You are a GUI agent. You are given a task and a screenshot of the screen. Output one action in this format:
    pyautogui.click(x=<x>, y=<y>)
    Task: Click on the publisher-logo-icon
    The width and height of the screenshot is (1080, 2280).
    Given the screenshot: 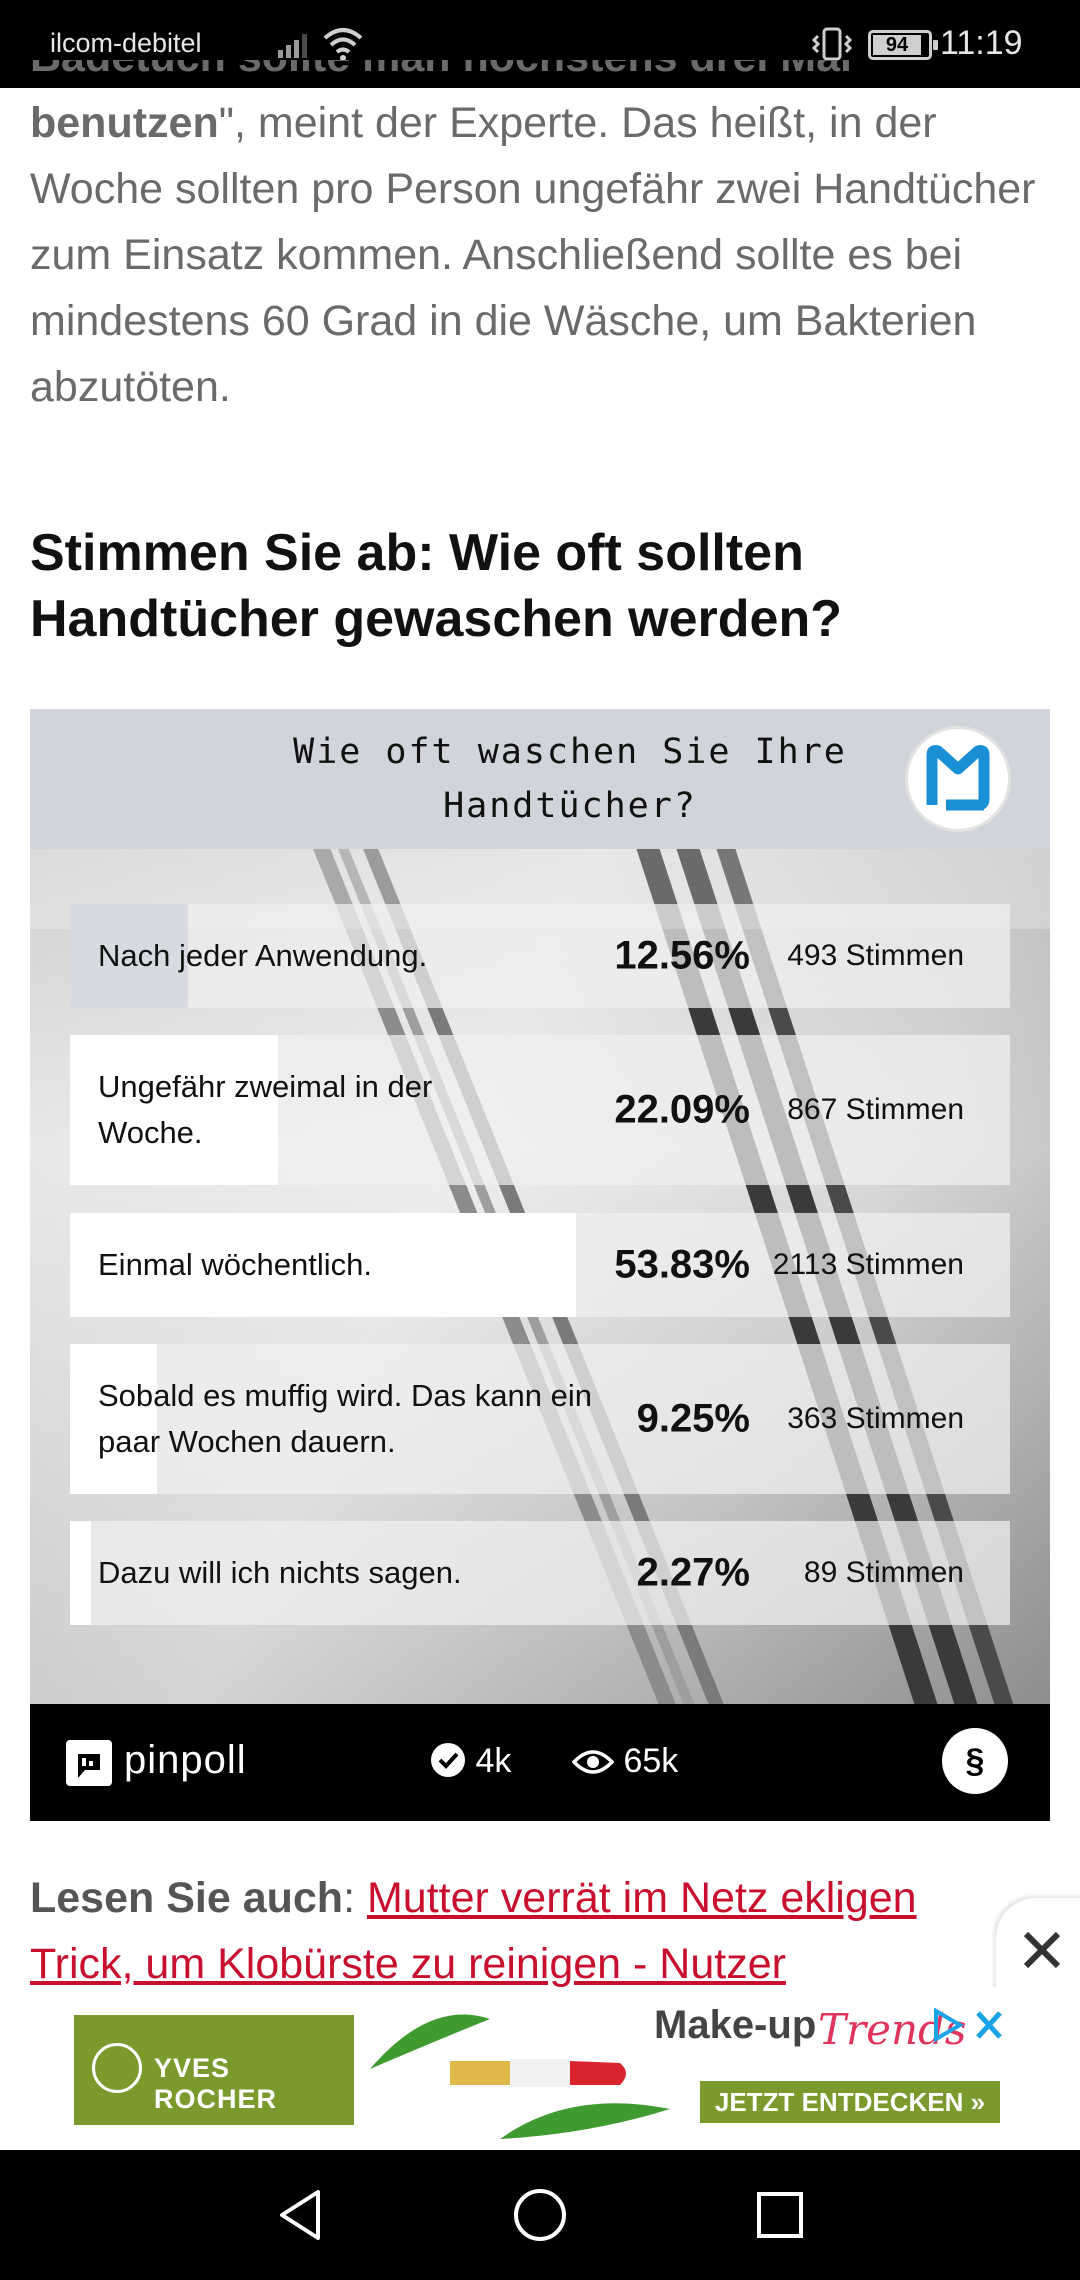 What is the action you would take?
    pyautogui.click(x=958, y=779)
    